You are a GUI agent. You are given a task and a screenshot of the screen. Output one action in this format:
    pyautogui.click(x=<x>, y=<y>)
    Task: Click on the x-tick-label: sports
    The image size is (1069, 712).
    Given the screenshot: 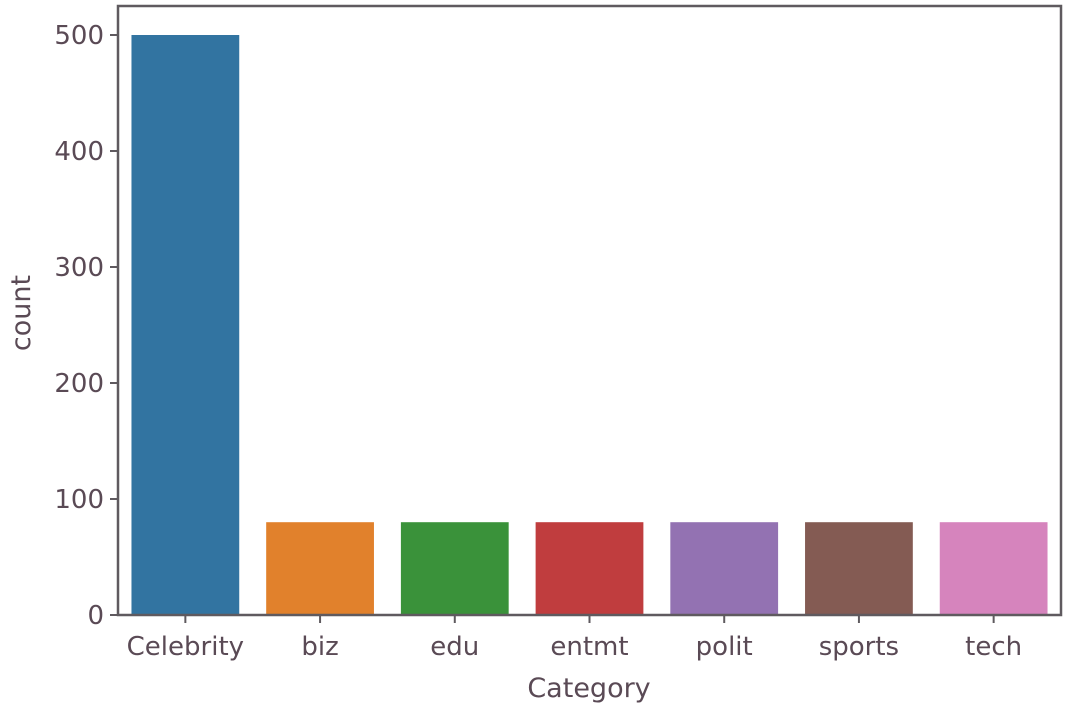 What is the action you would take?
    pyautogui.click(x=859, y=647)
    